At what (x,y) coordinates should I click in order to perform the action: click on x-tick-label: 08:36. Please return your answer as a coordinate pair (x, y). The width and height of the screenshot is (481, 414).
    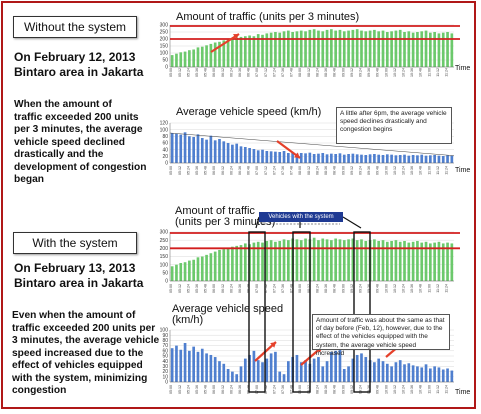
    Looking at the image, I should click on (326, 170).